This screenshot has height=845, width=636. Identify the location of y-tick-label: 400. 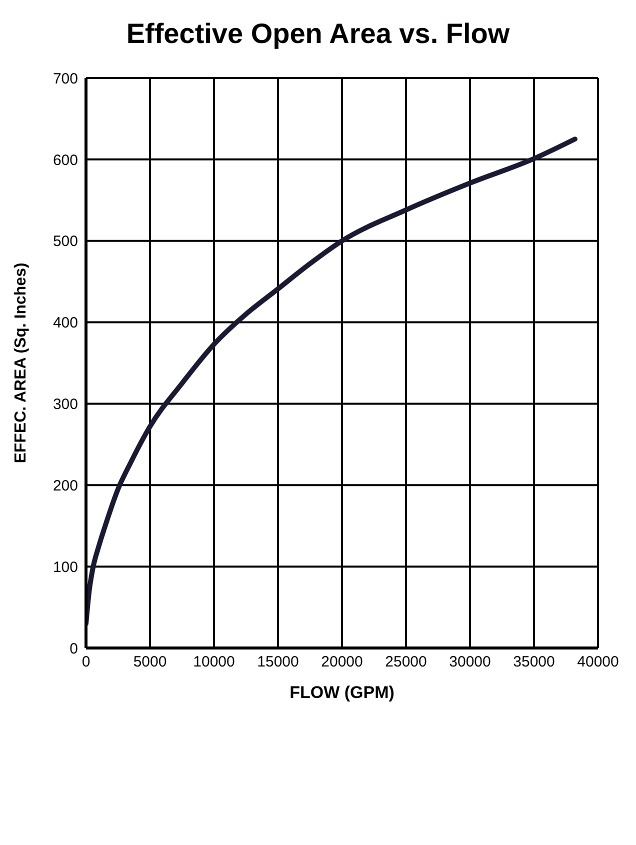
(65, 323).